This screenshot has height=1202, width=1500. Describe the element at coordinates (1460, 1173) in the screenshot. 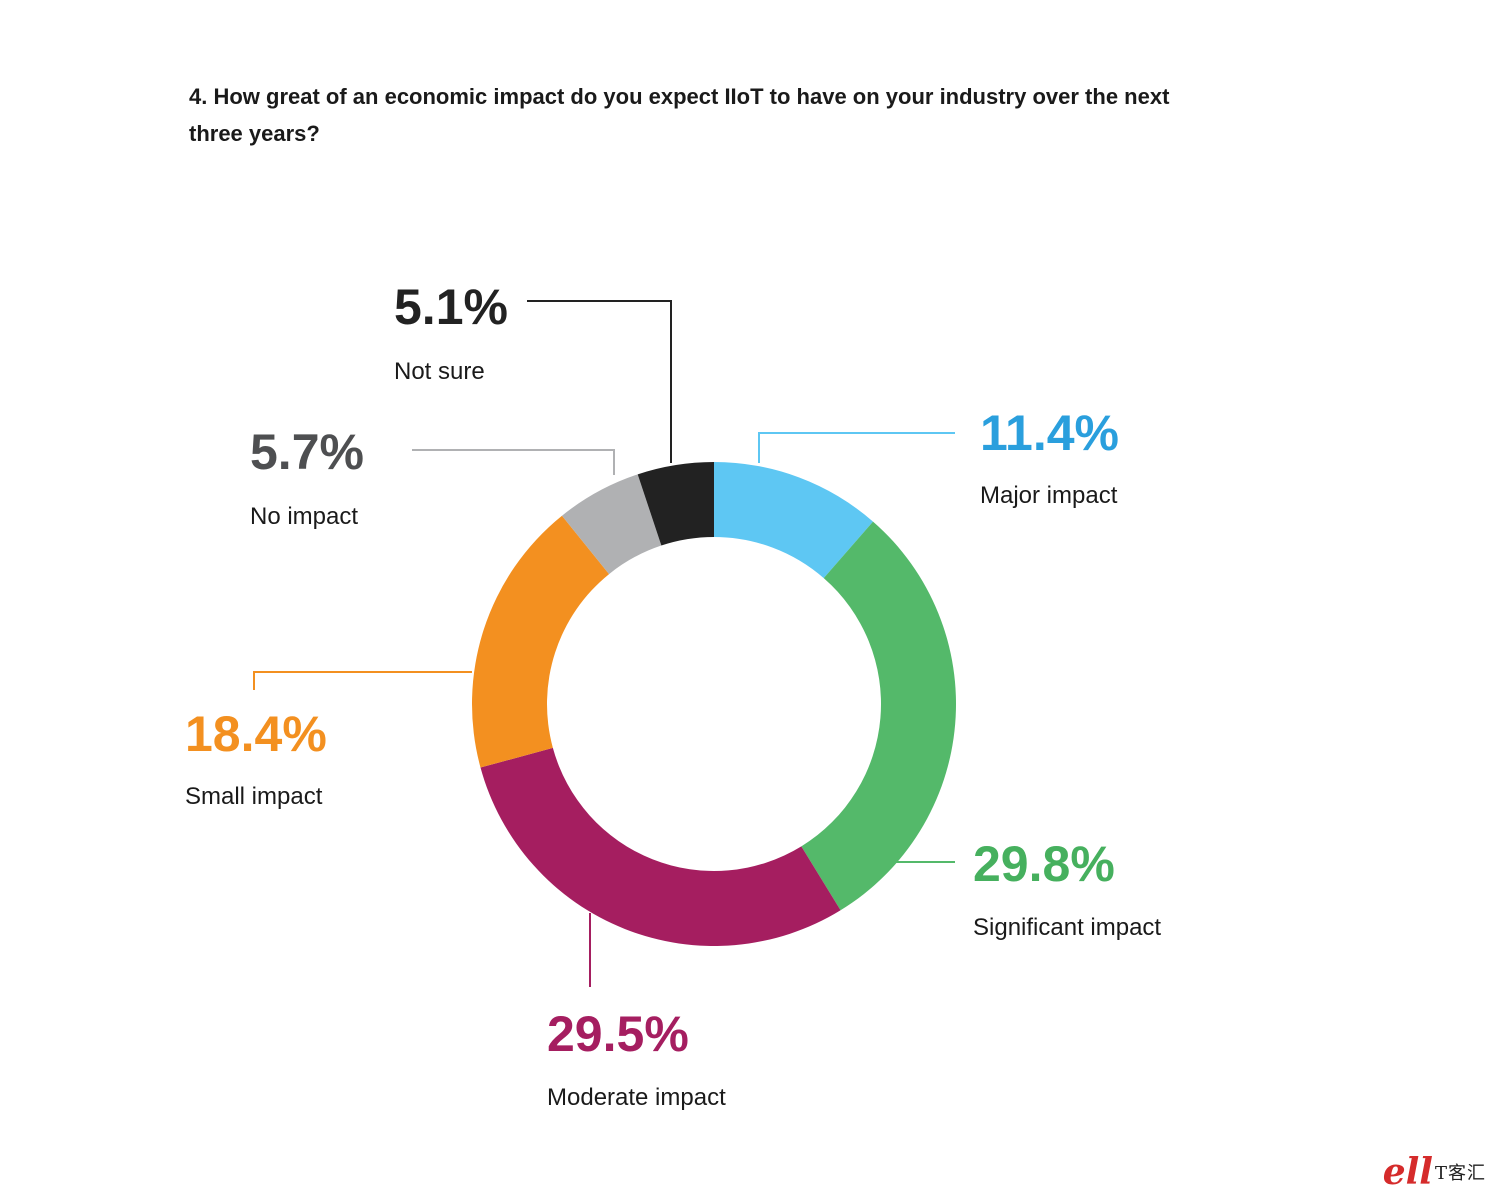

I see `watermark-text: T客汇` at that location.